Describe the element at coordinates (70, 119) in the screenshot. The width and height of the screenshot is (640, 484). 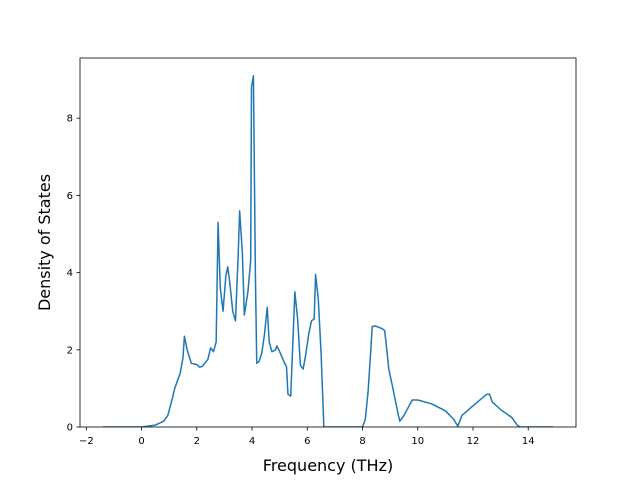
I see `y-tick-label: 8` at that location.